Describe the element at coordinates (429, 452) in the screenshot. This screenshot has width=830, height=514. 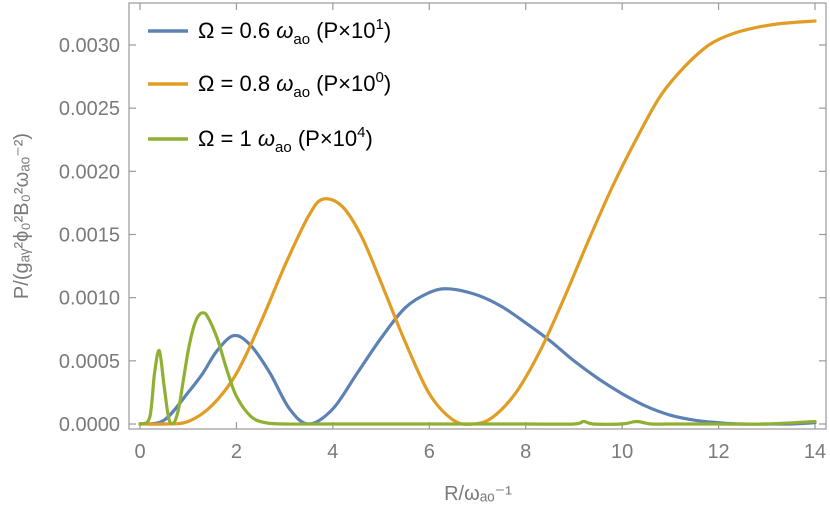
I see `x-tick-label: 6` at that location.